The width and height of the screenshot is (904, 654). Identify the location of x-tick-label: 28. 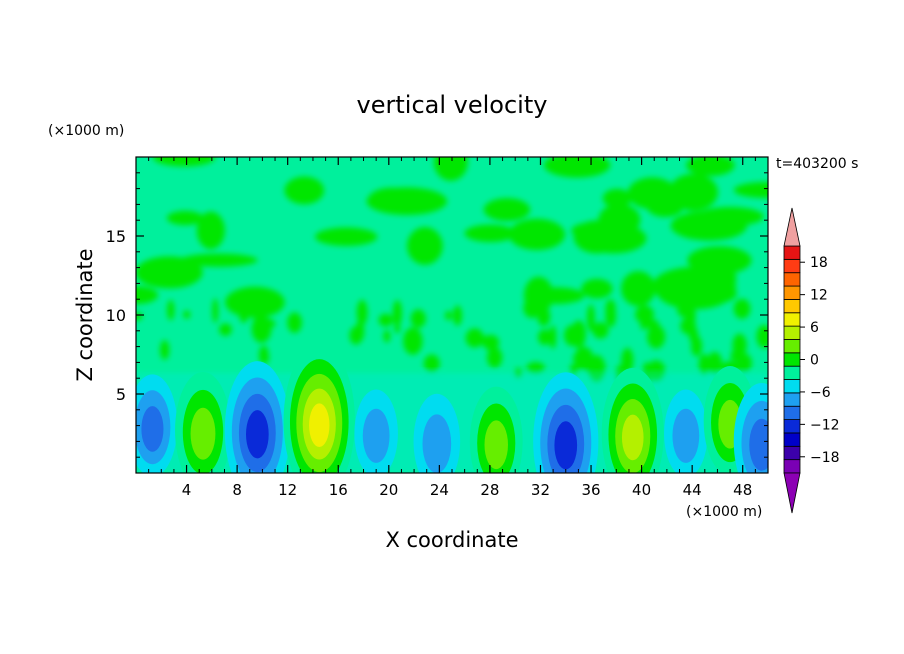
(489, 490).